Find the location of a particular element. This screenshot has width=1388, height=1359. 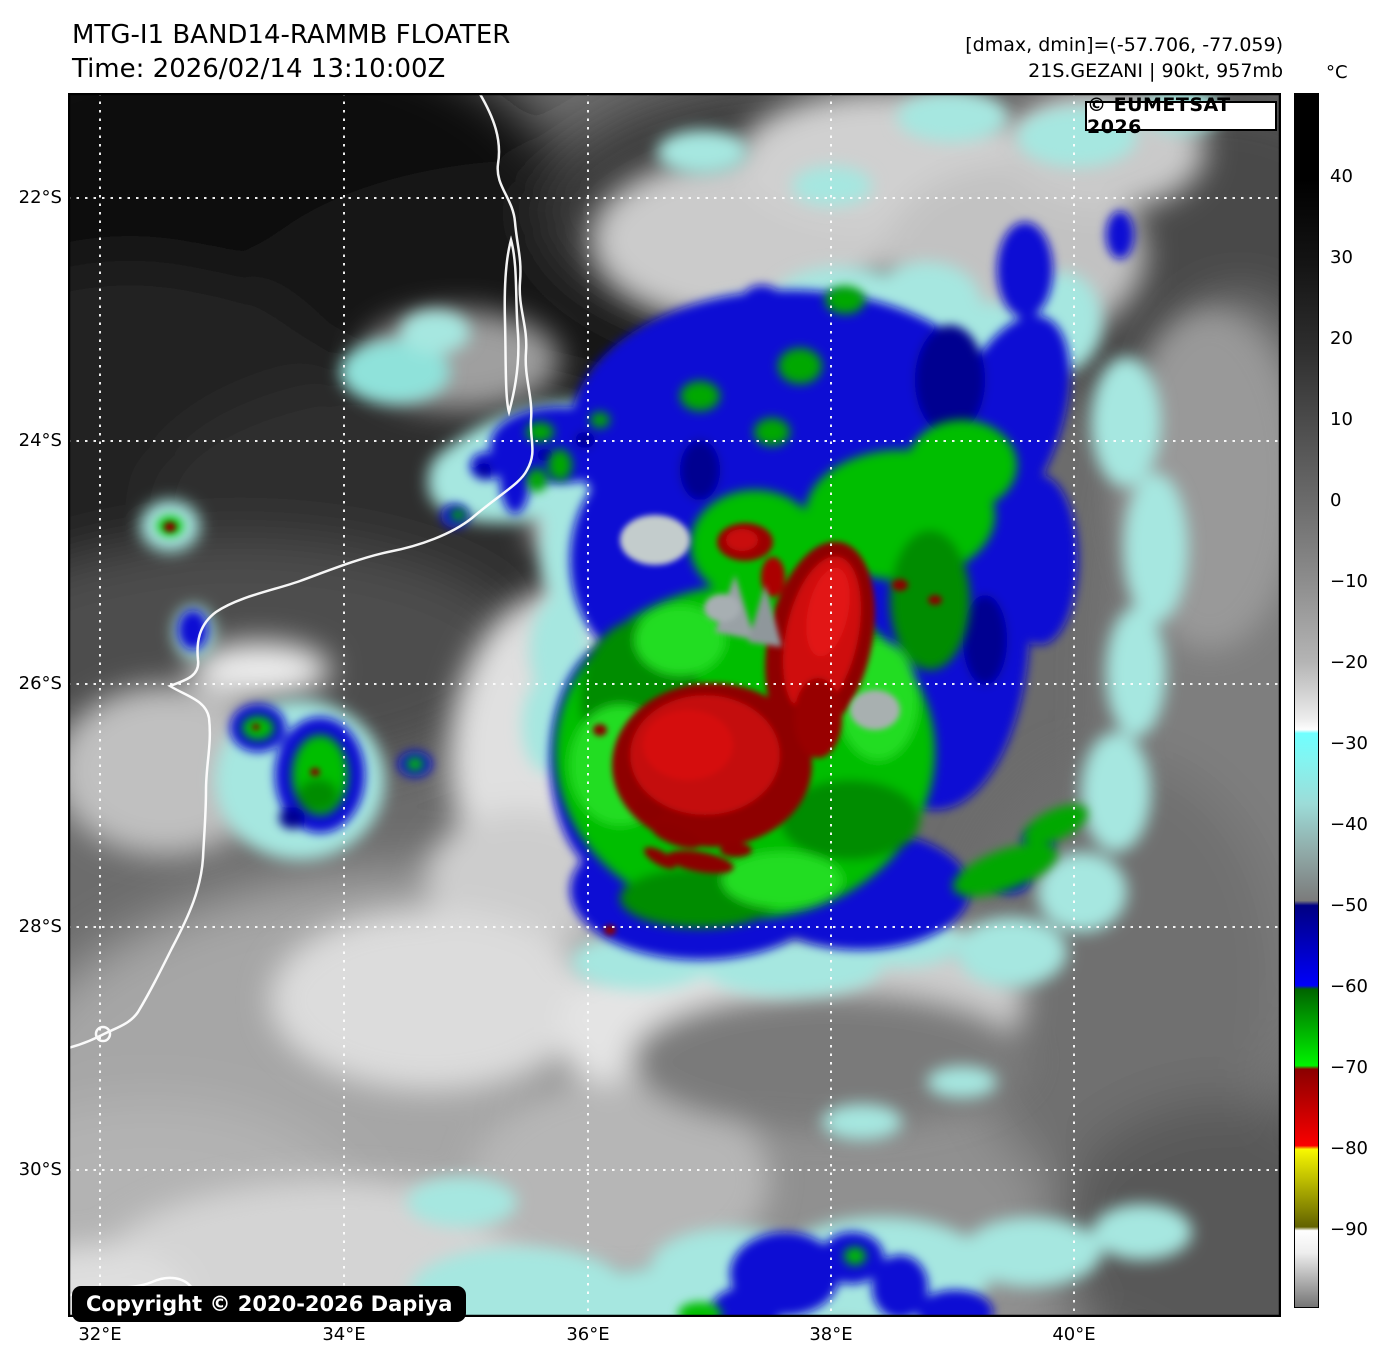

colorbar-tick-label: 40 is located at coordinates (1341, 176).